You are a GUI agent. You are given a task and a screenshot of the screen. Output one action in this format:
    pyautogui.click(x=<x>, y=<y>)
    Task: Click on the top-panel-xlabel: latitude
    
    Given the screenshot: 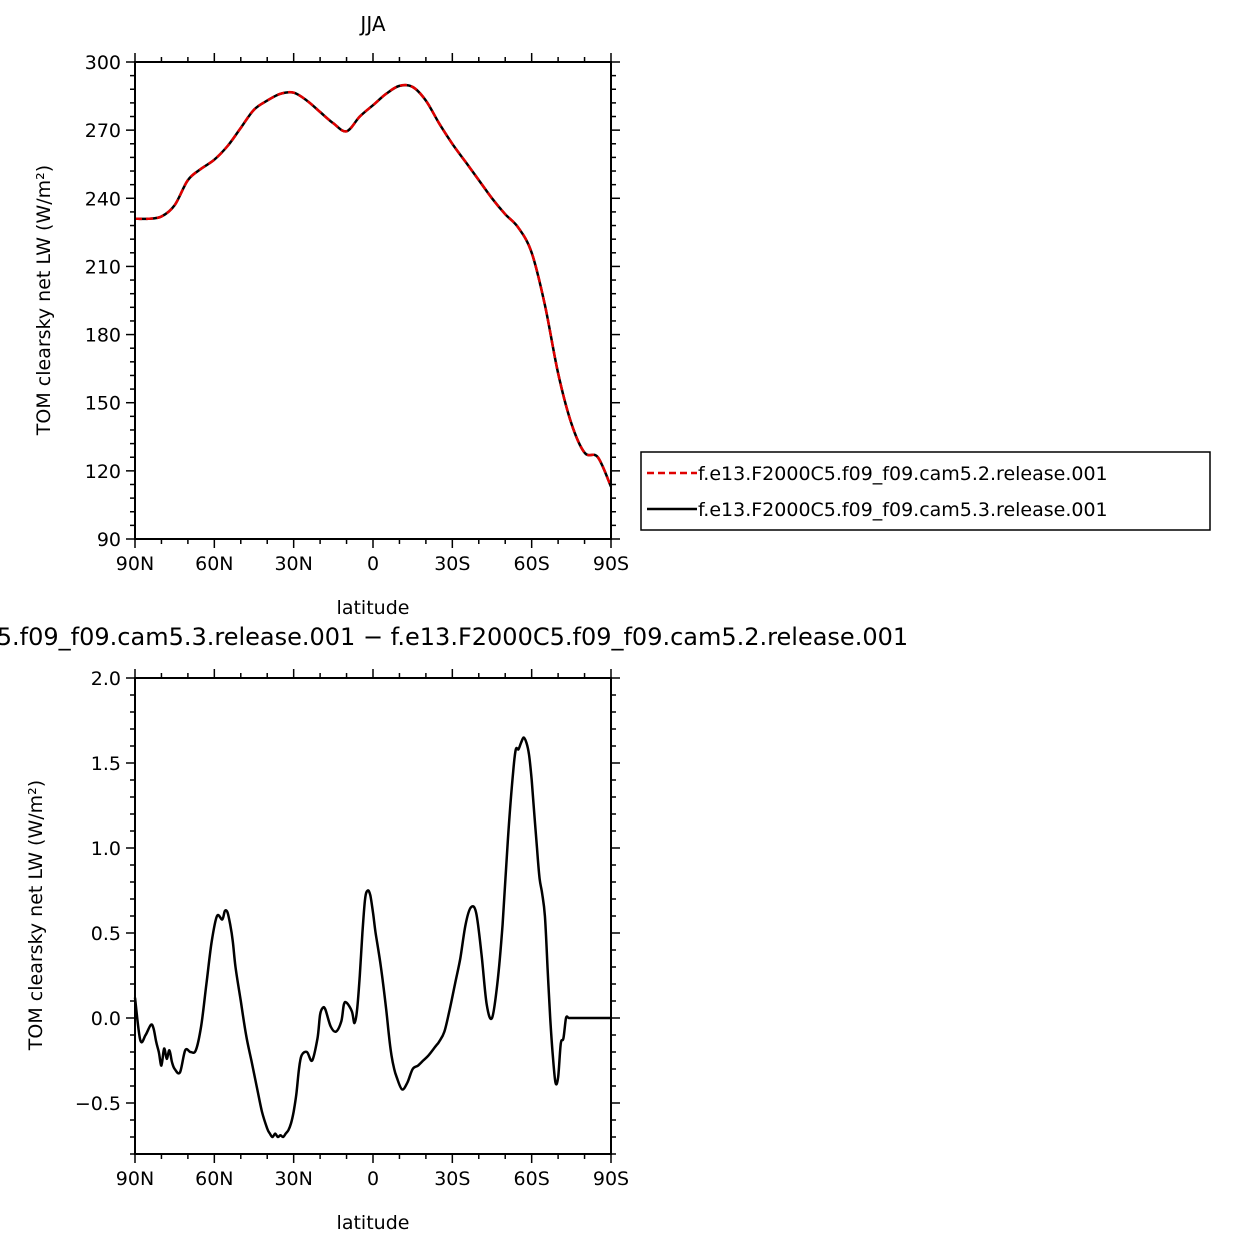 What is the action you would take?
    pyautogui.click(x=373, y=608)
    